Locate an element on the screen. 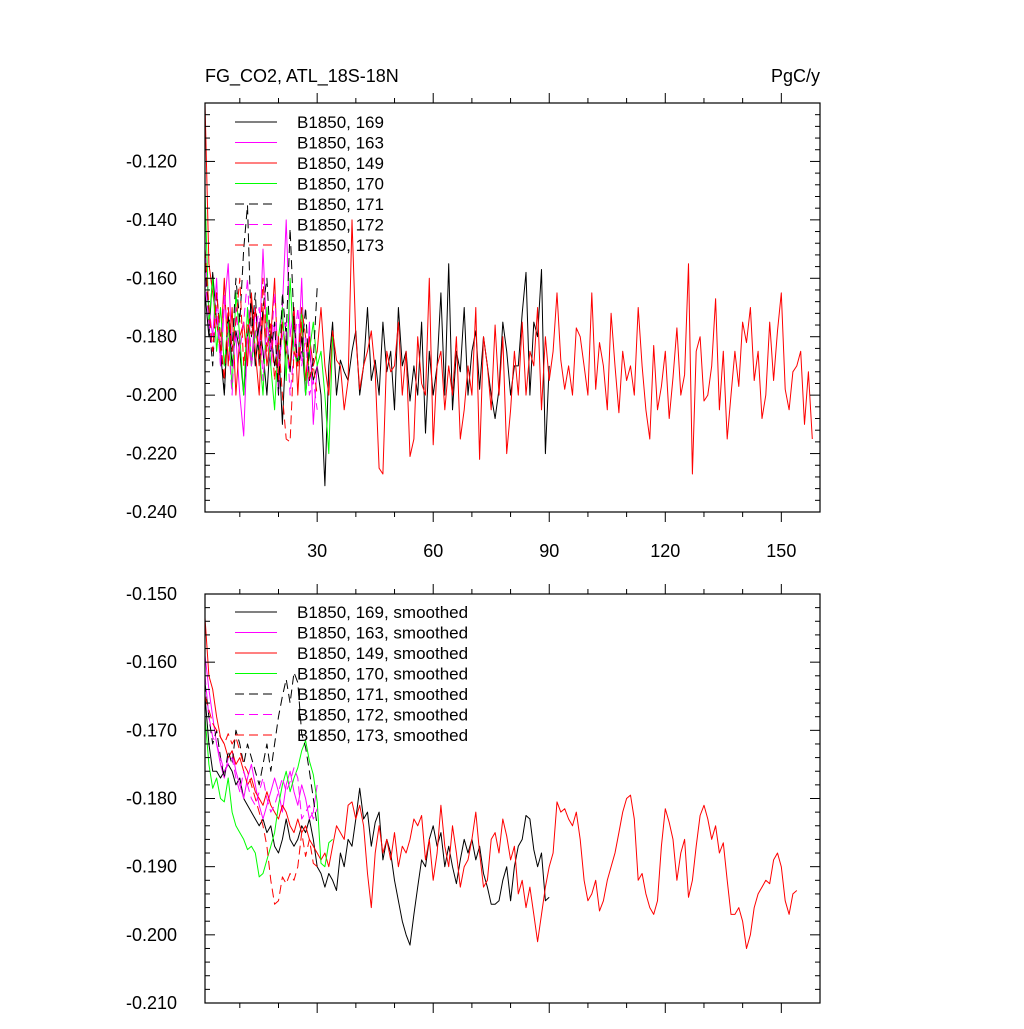 The width and height of the screenshot is (1024, 1029). legend-label-2: B1850, 163, smoothed is located at coordinates (382, 633).